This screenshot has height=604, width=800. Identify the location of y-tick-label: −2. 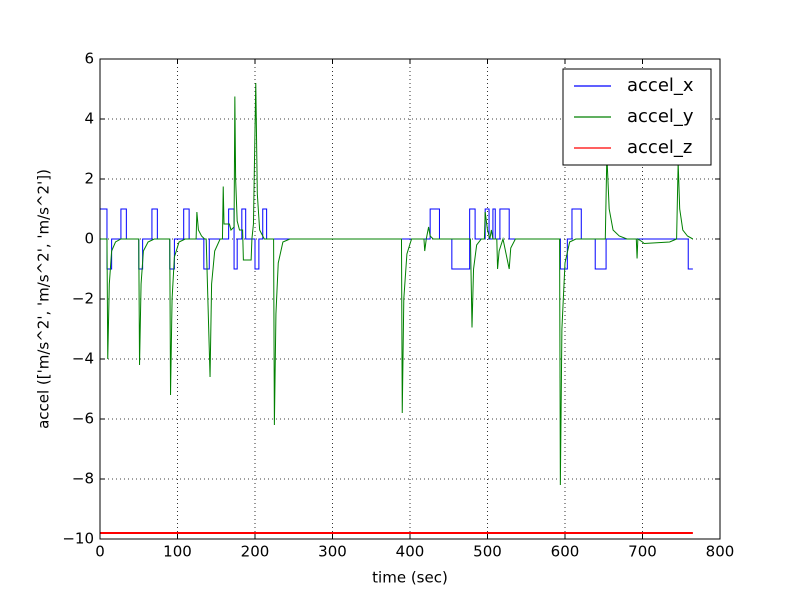
(83, 299).